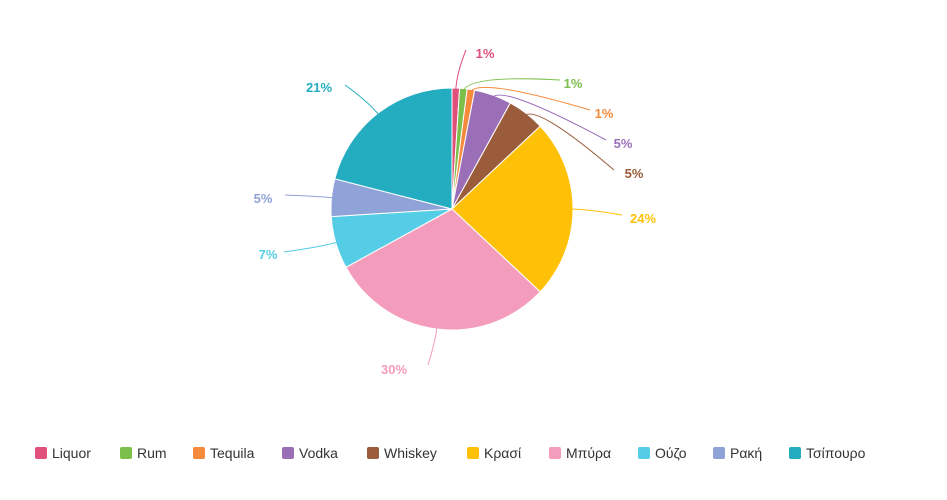  I want to click on legend-item-7: Μπύρα, so click(580, 453).